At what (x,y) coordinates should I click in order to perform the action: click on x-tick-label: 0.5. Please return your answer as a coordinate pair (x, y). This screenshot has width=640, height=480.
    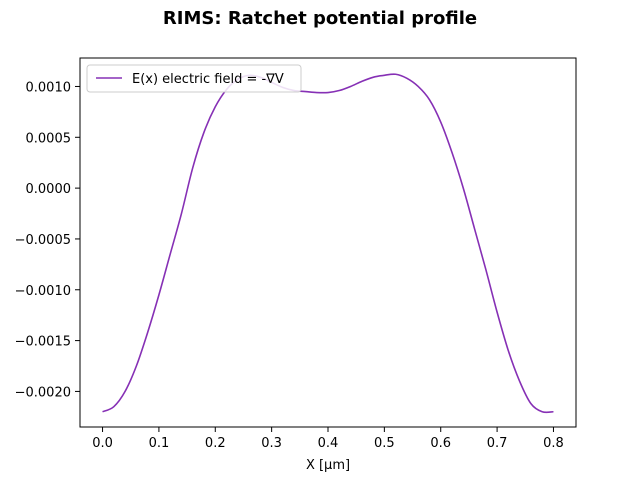
    Looking at the image, I should click on (384, 443).